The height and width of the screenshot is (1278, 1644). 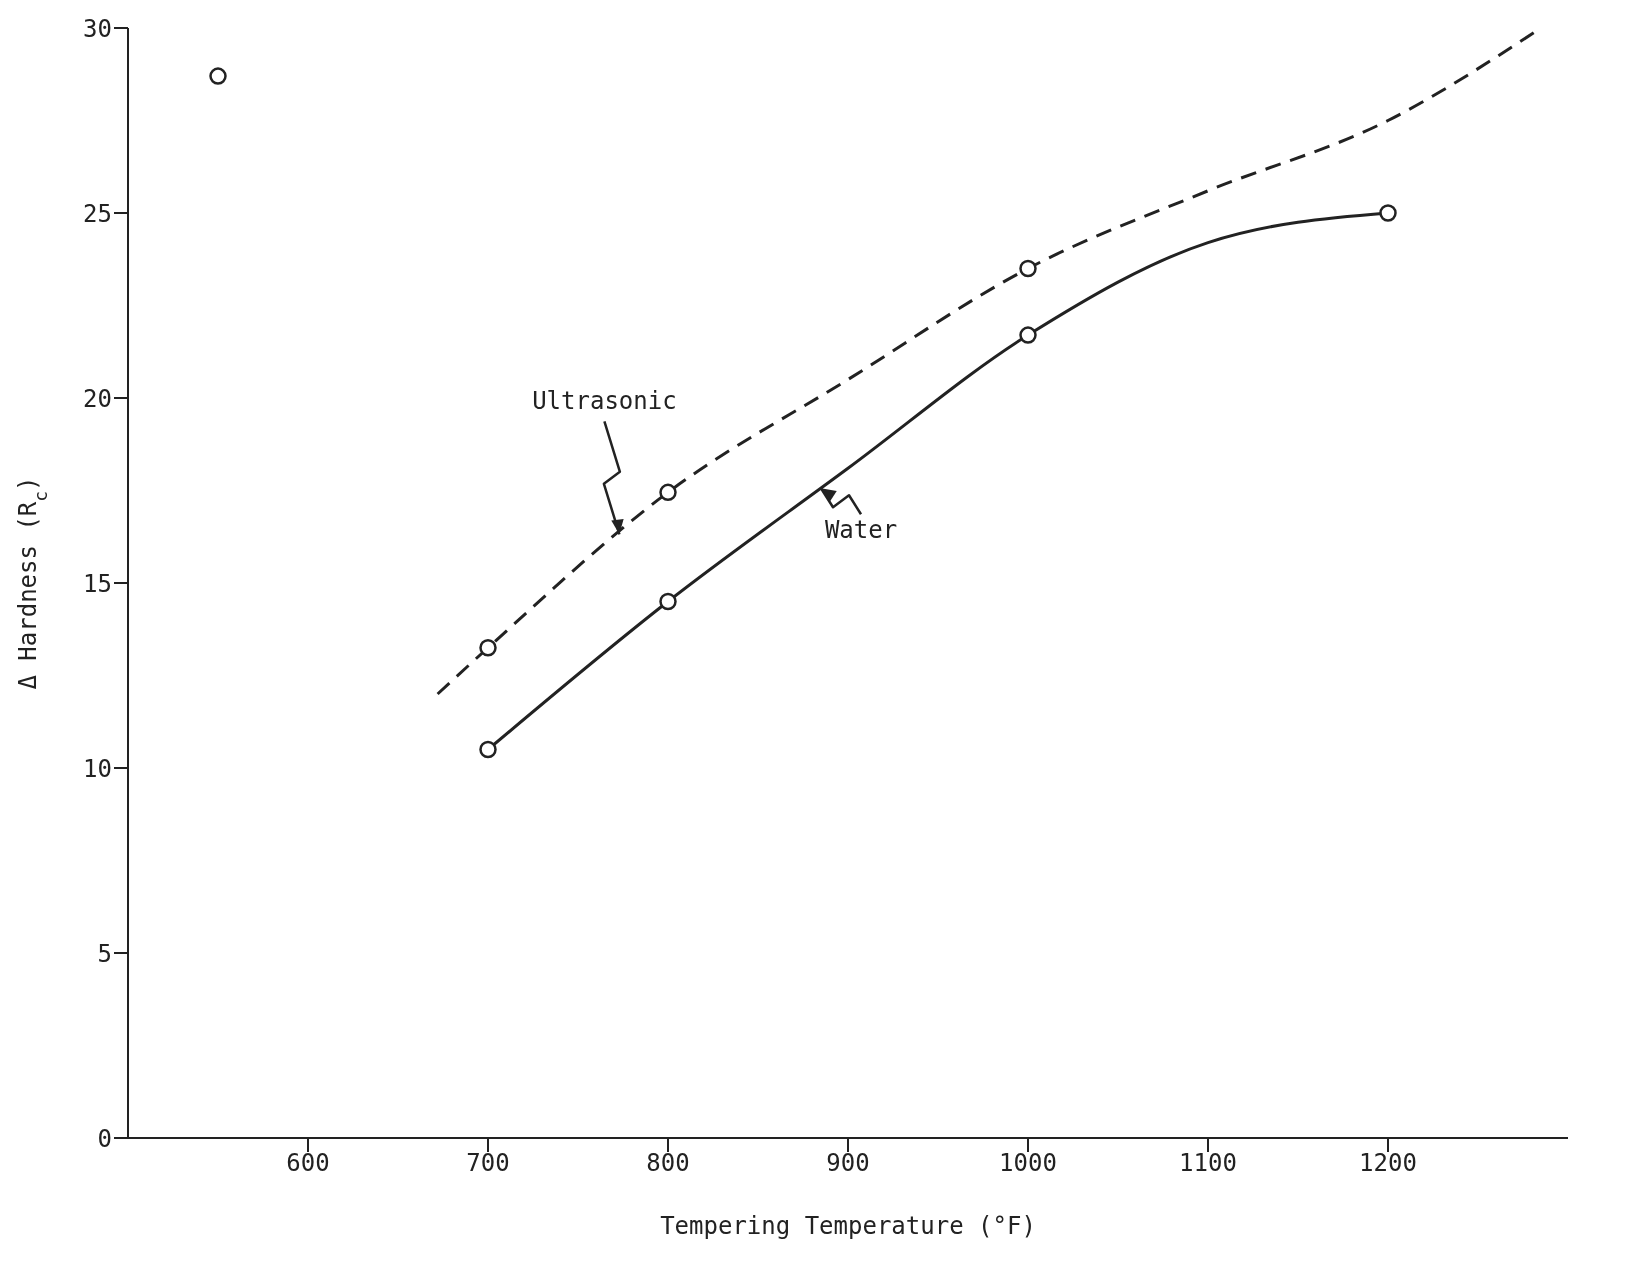 I want to click on legend-label: Water, so click(x=861, y=530).